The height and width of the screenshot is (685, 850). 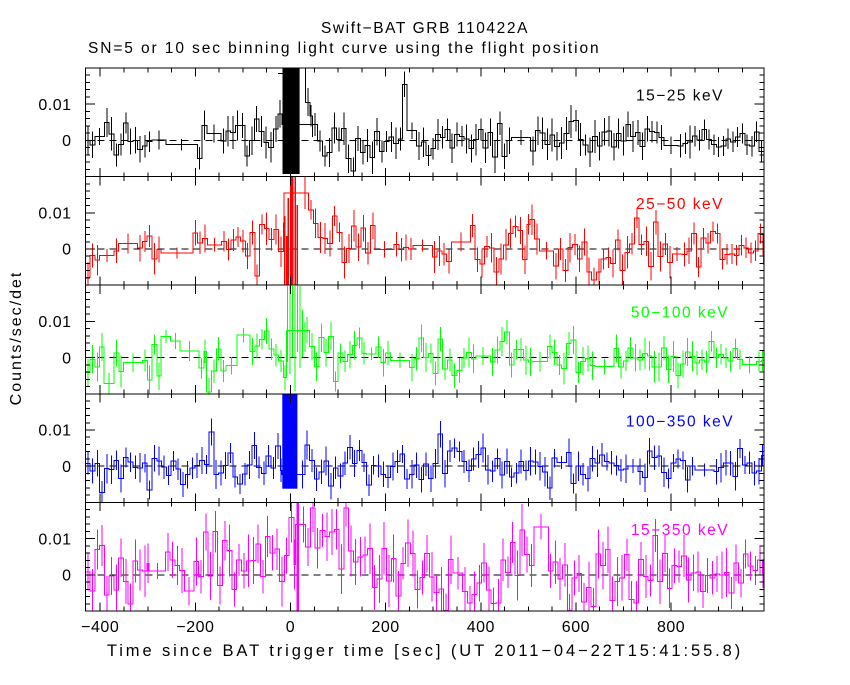 What do you see at coordinates (16, 338) in the screenshot?
I see `svg-text: Counts/sec/det` at bounding box center [16, 338].